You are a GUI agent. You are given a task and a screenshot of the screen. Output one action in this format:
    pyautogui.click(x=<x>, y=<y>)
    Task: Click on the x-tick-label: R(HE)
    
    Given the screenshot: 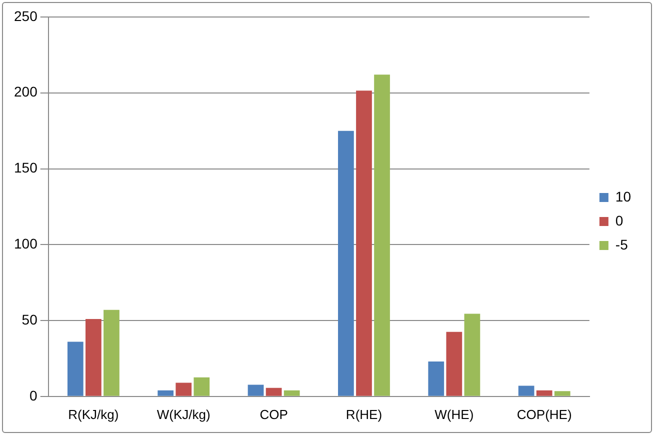 What is the action you would take?
    pyautogui.click(x=364, y=414)
    